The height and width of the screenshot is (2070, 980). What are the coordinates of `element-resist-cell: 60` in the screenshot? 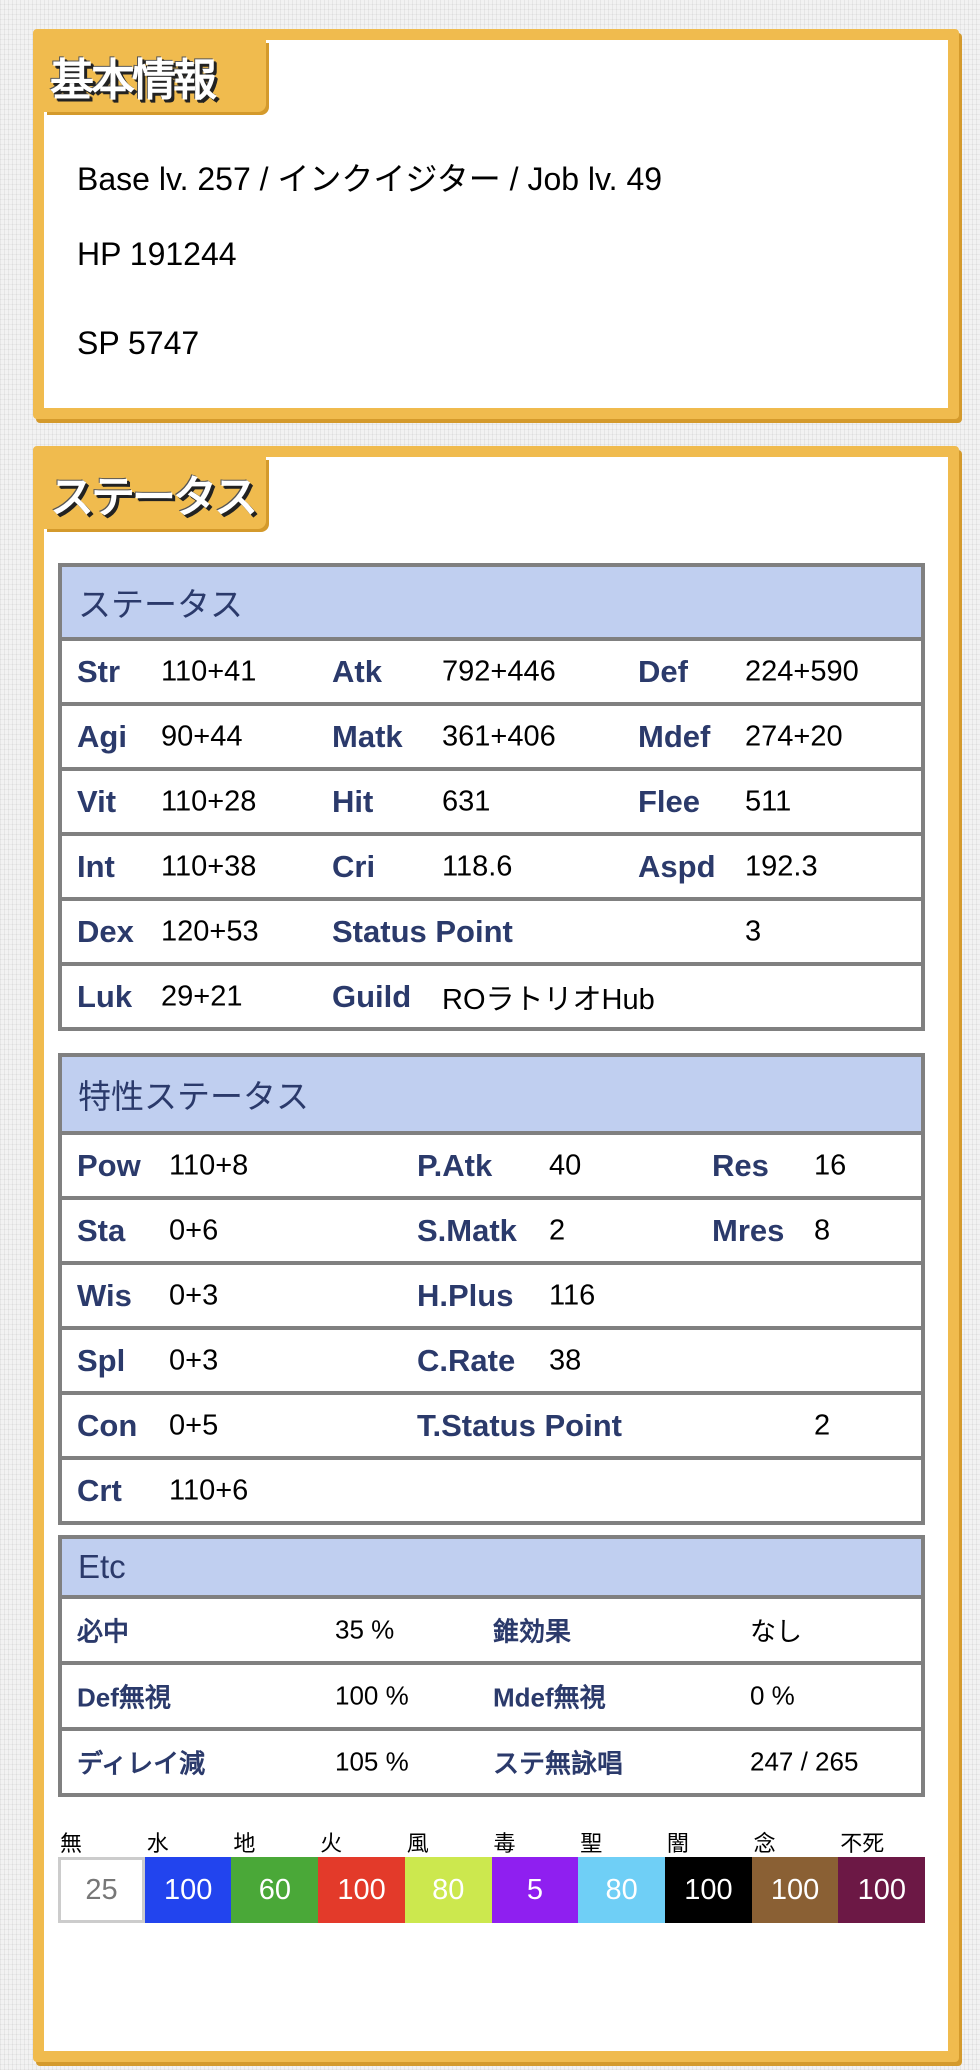 It's located at (275, 1890).